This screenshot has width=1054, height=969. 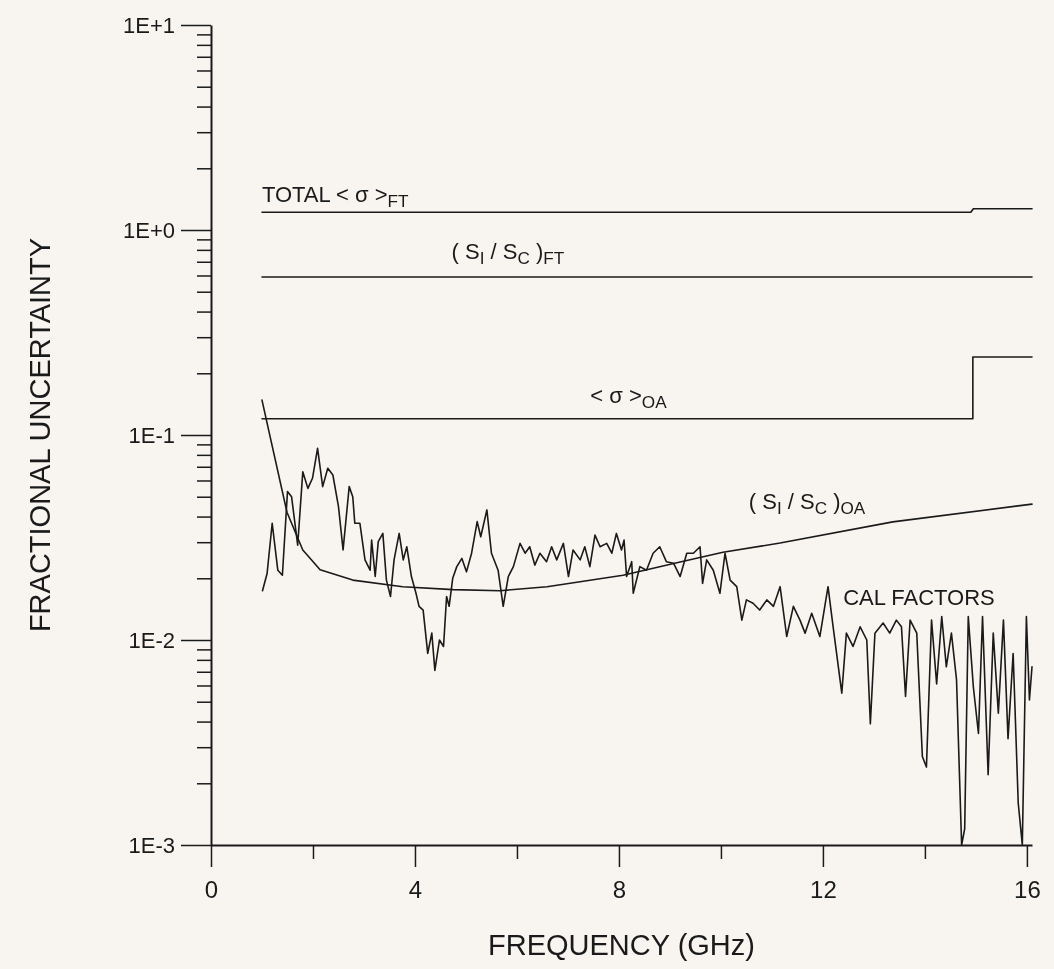 What do you see at coordinates (151, 435) in the screenshot?
I see `y-tick-label: 1E-1` at bounding box center [151, 435].